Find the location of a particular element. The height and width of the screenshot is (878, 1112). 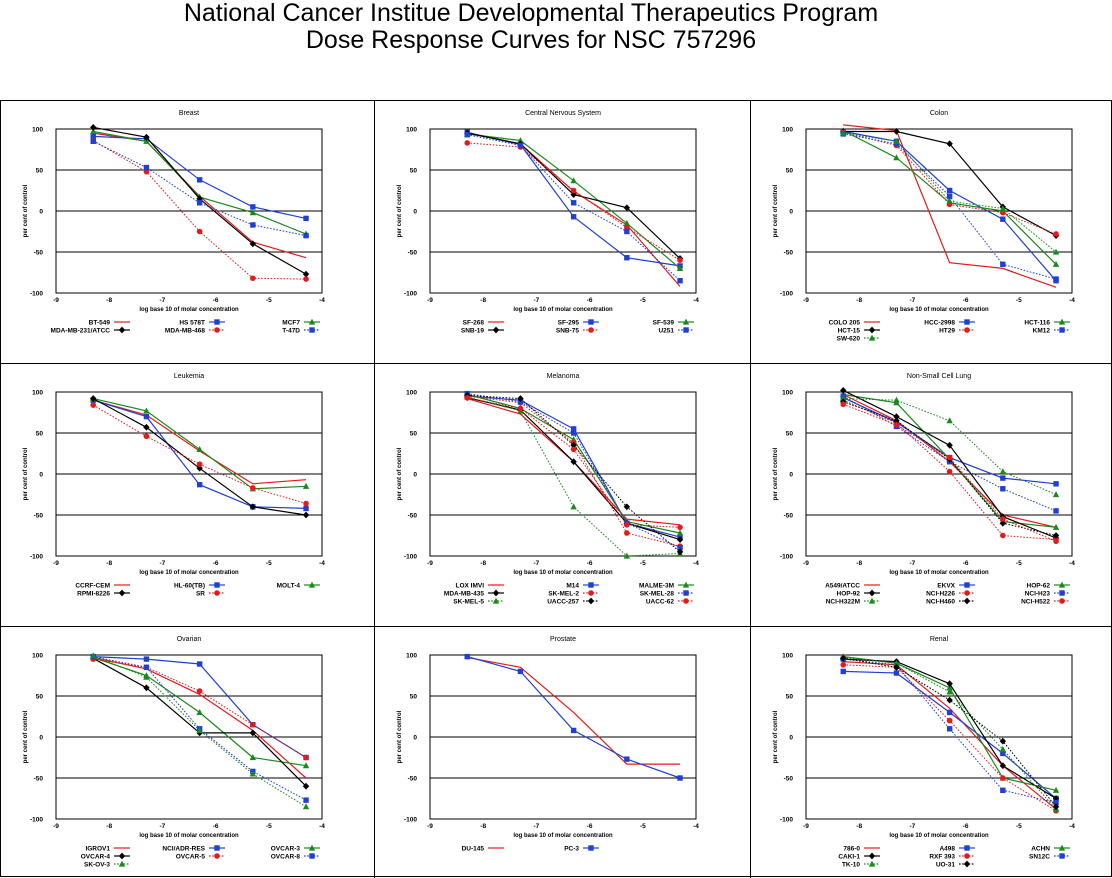

series-m14 is located at coordinates (573, 466).